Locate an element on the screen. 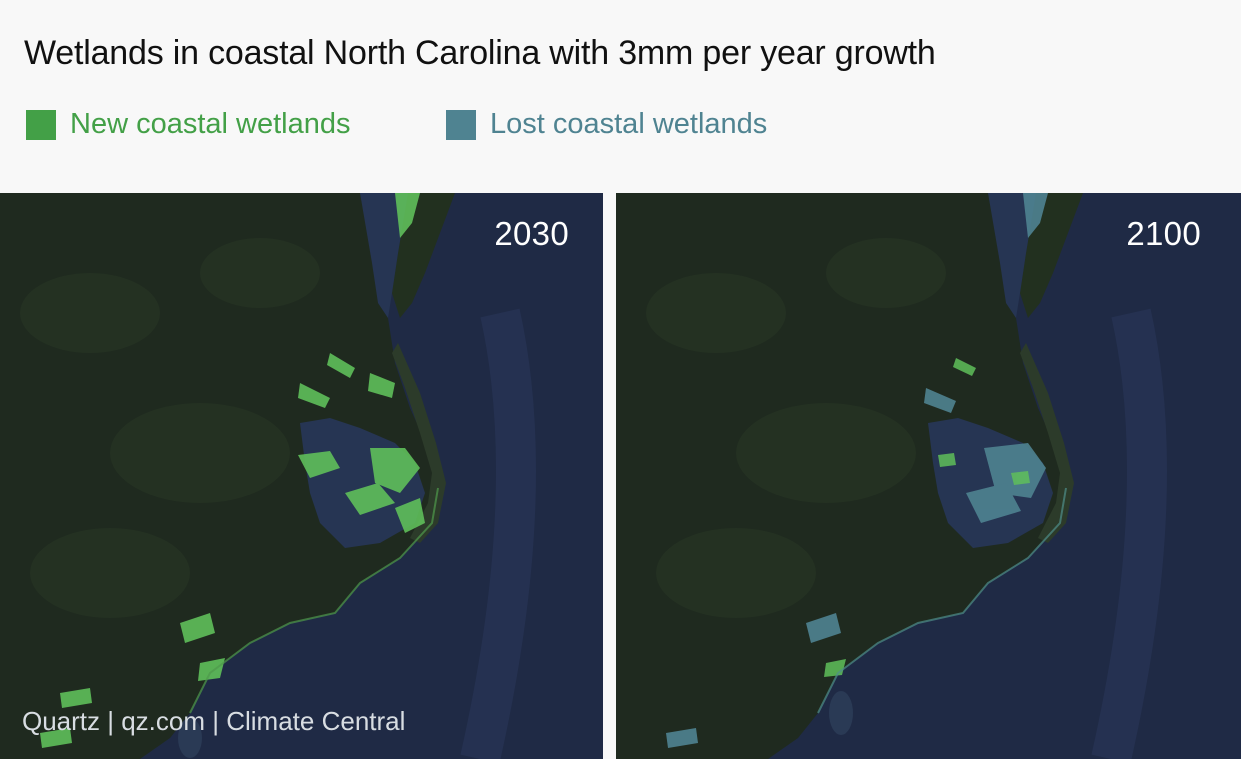 Image resolution: width=1241 pixels, height=759 pixels. year-label-2030: 2030 is located at coordinates (531, 233).